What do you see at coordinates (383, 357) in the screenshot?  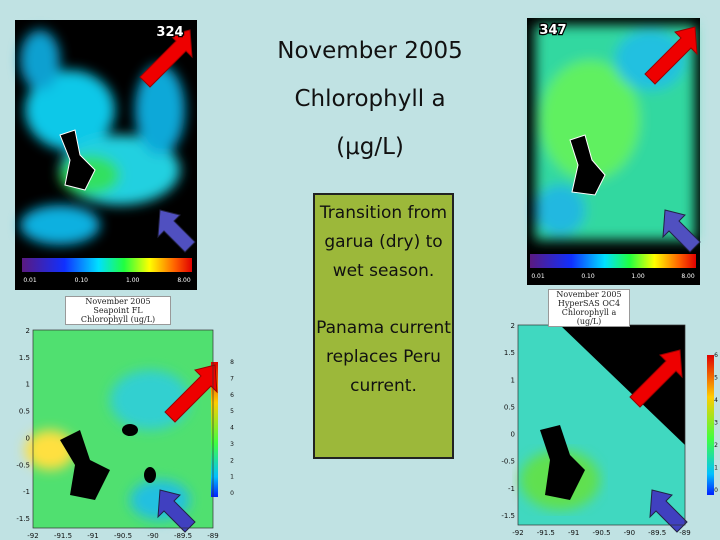 I see `note-text: Panama current replaces Peru current.` at bounding box center [383, 357].